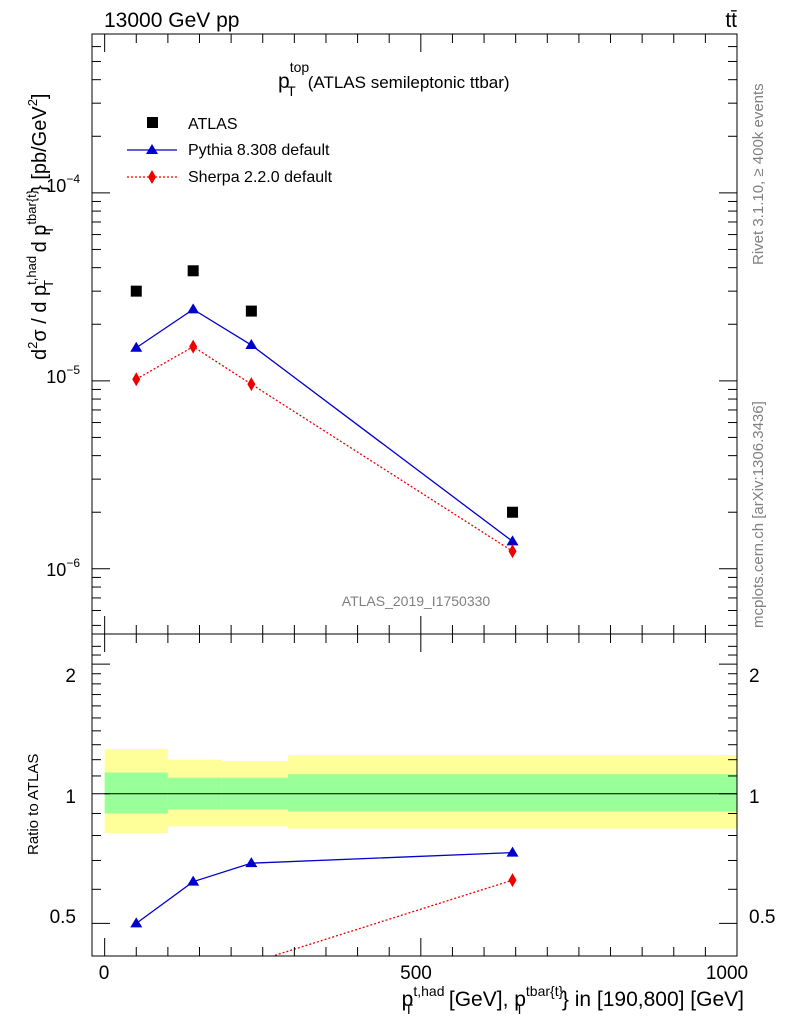 This screenshot has width=786, height=1024. Describe the element at coordinates (754, 797) in the screenshot. I see `ratio-y-tick-label-right: 1` at that location.